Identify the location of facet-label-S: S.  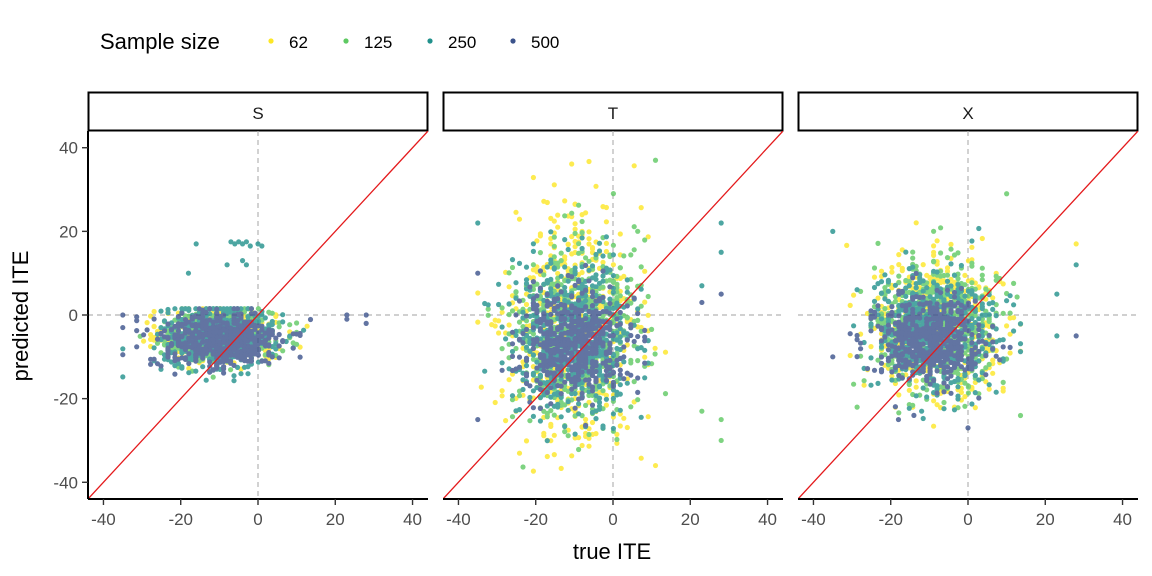
(257, 113).